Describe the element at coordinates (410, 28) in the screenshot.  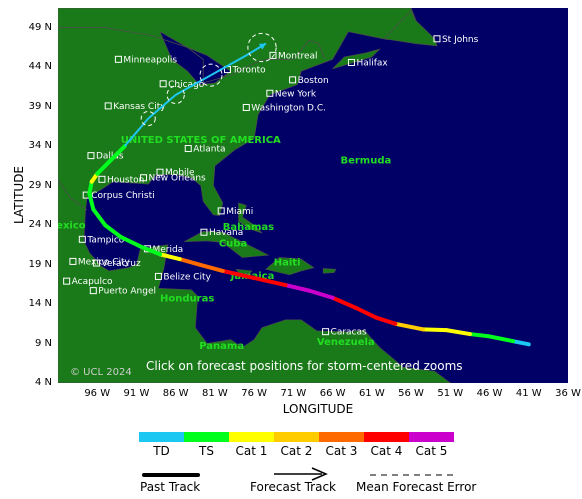
I see `newfoundland` at that location.